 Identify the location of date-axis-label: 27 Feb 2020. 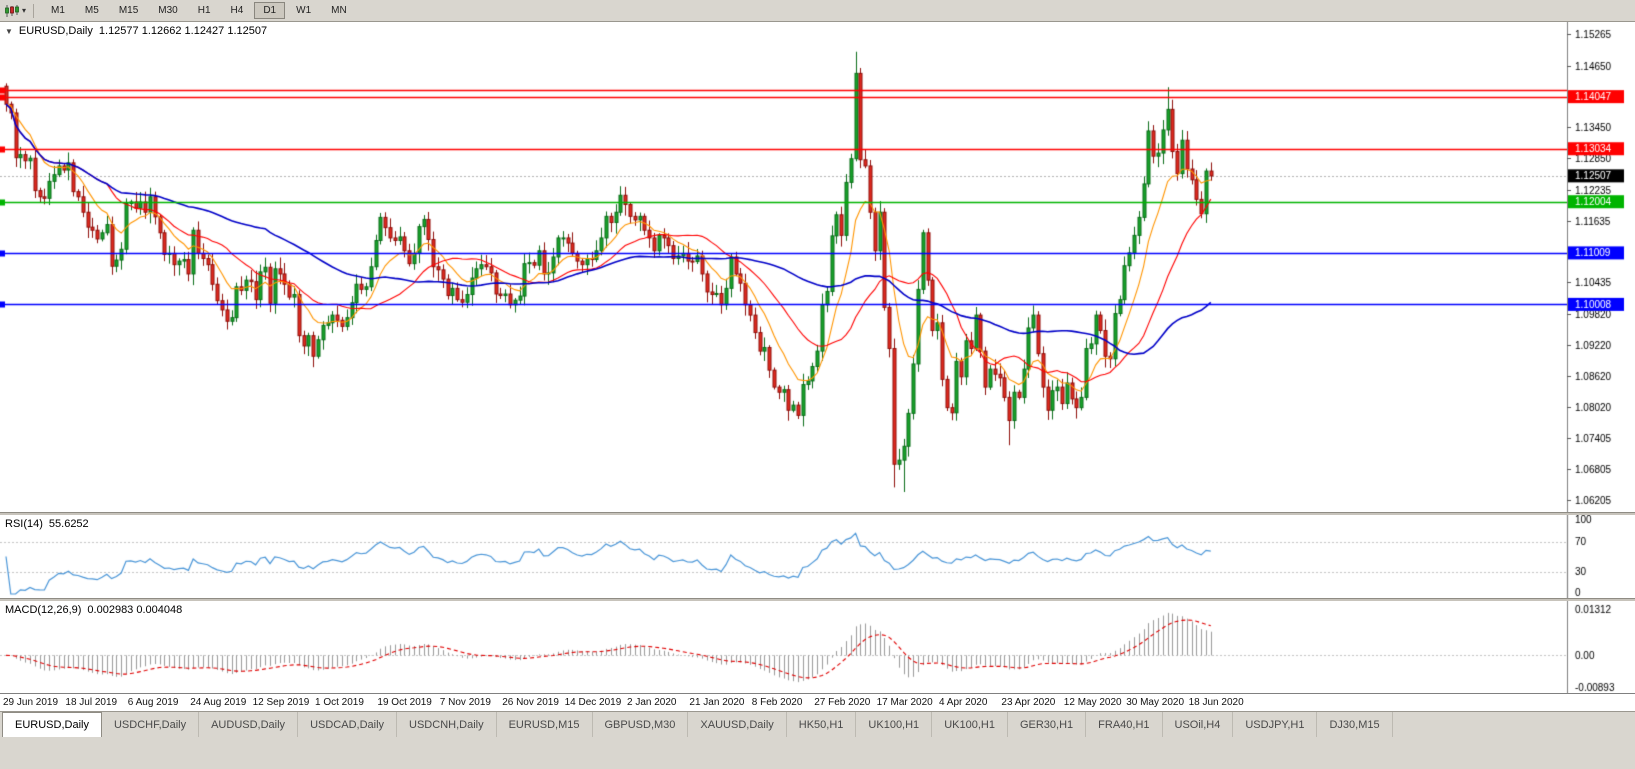
(842, 702).